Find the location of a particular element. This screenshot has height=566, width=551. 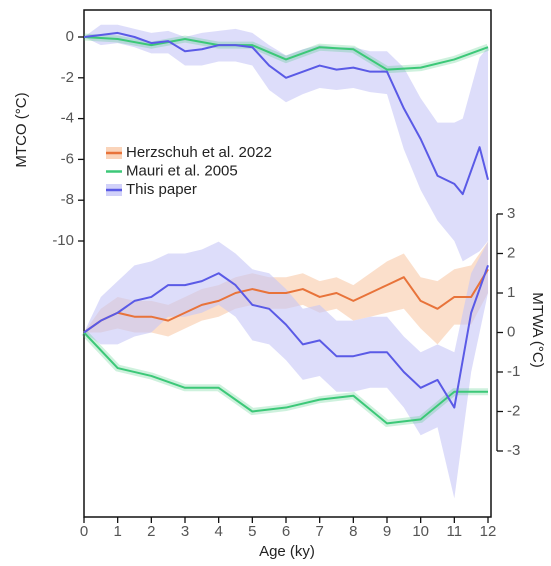

y-tick-label: -10 is located at coordinates (63, 240).